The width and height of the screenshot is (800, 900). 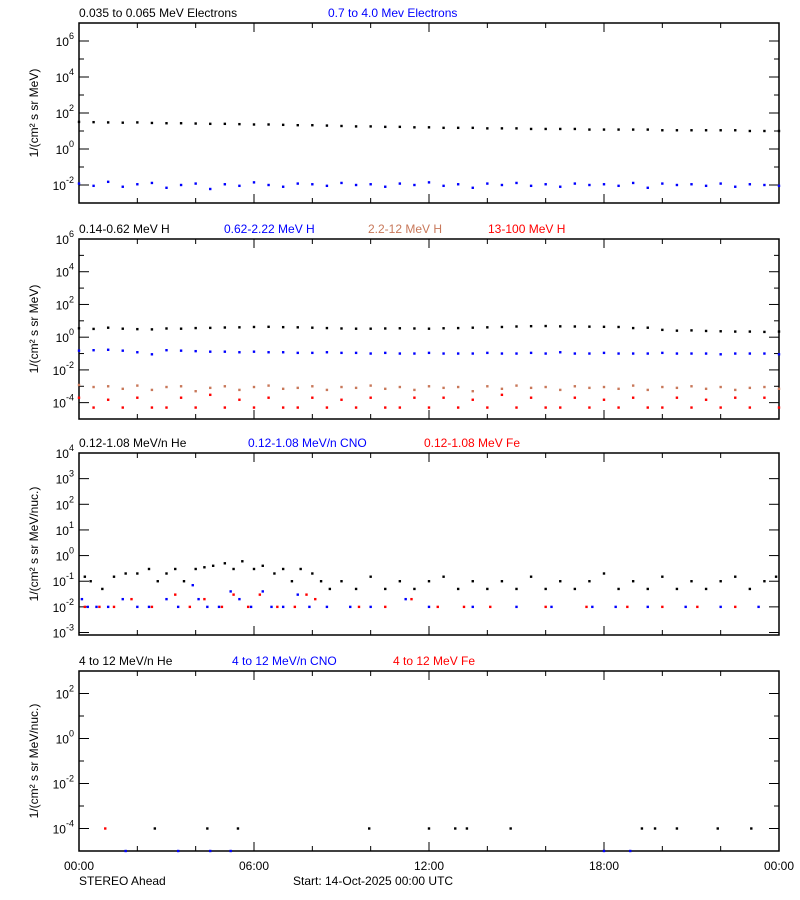 I want to click on legend-entry: 13-100 MeV H, so click(x=526, y=229).